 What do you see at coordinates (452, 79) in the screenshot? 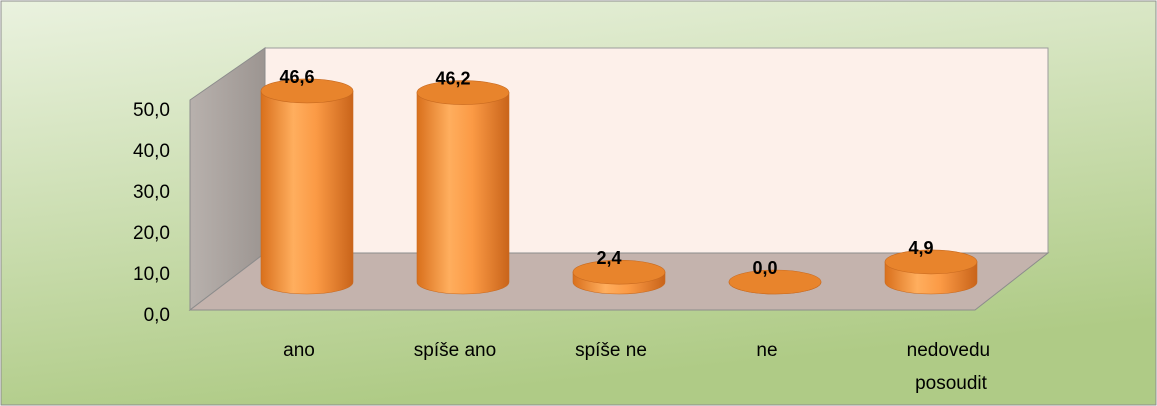
I see `value-label: 46,2` at bounding box center [452, 79].